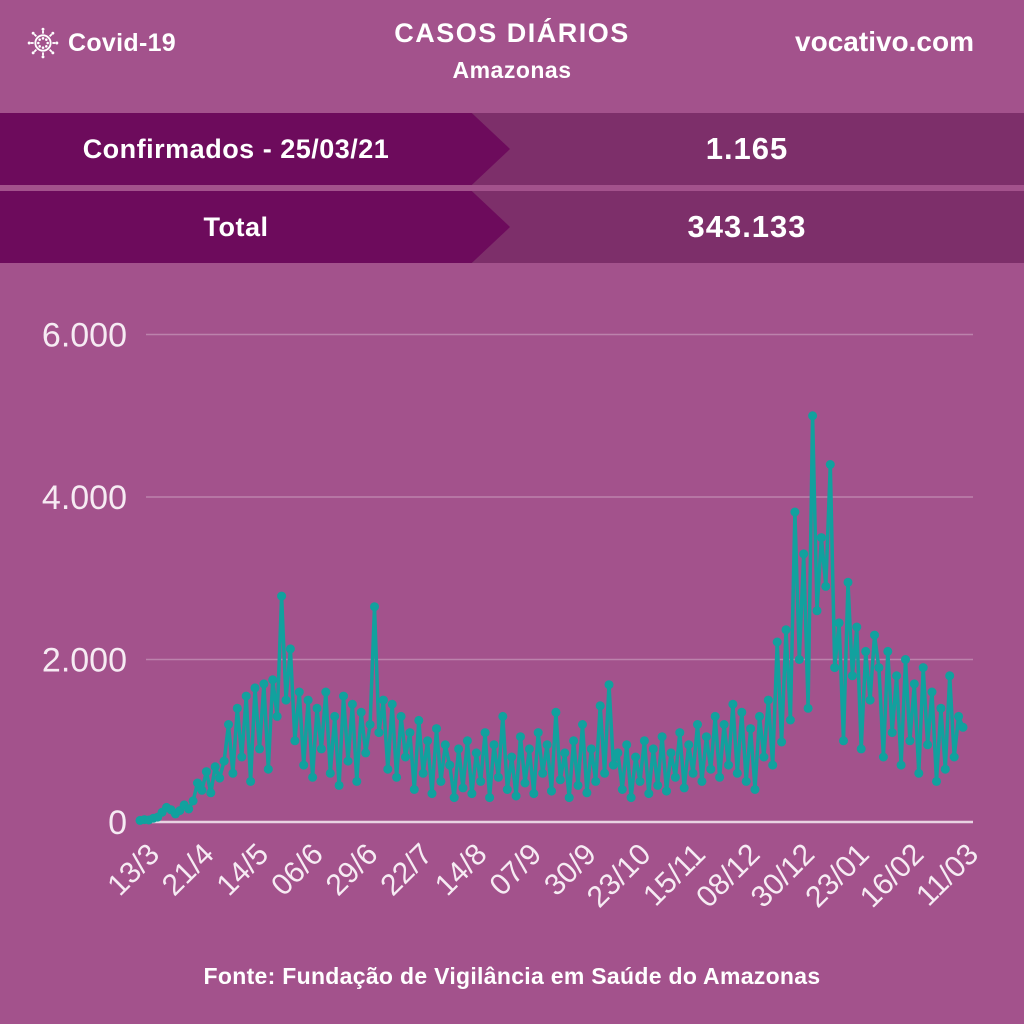 The image size is (1024, 1024). Describe the element at coordinates (297, 870) in the screenshot. I see `x-tick-label: 06/6` at that location.